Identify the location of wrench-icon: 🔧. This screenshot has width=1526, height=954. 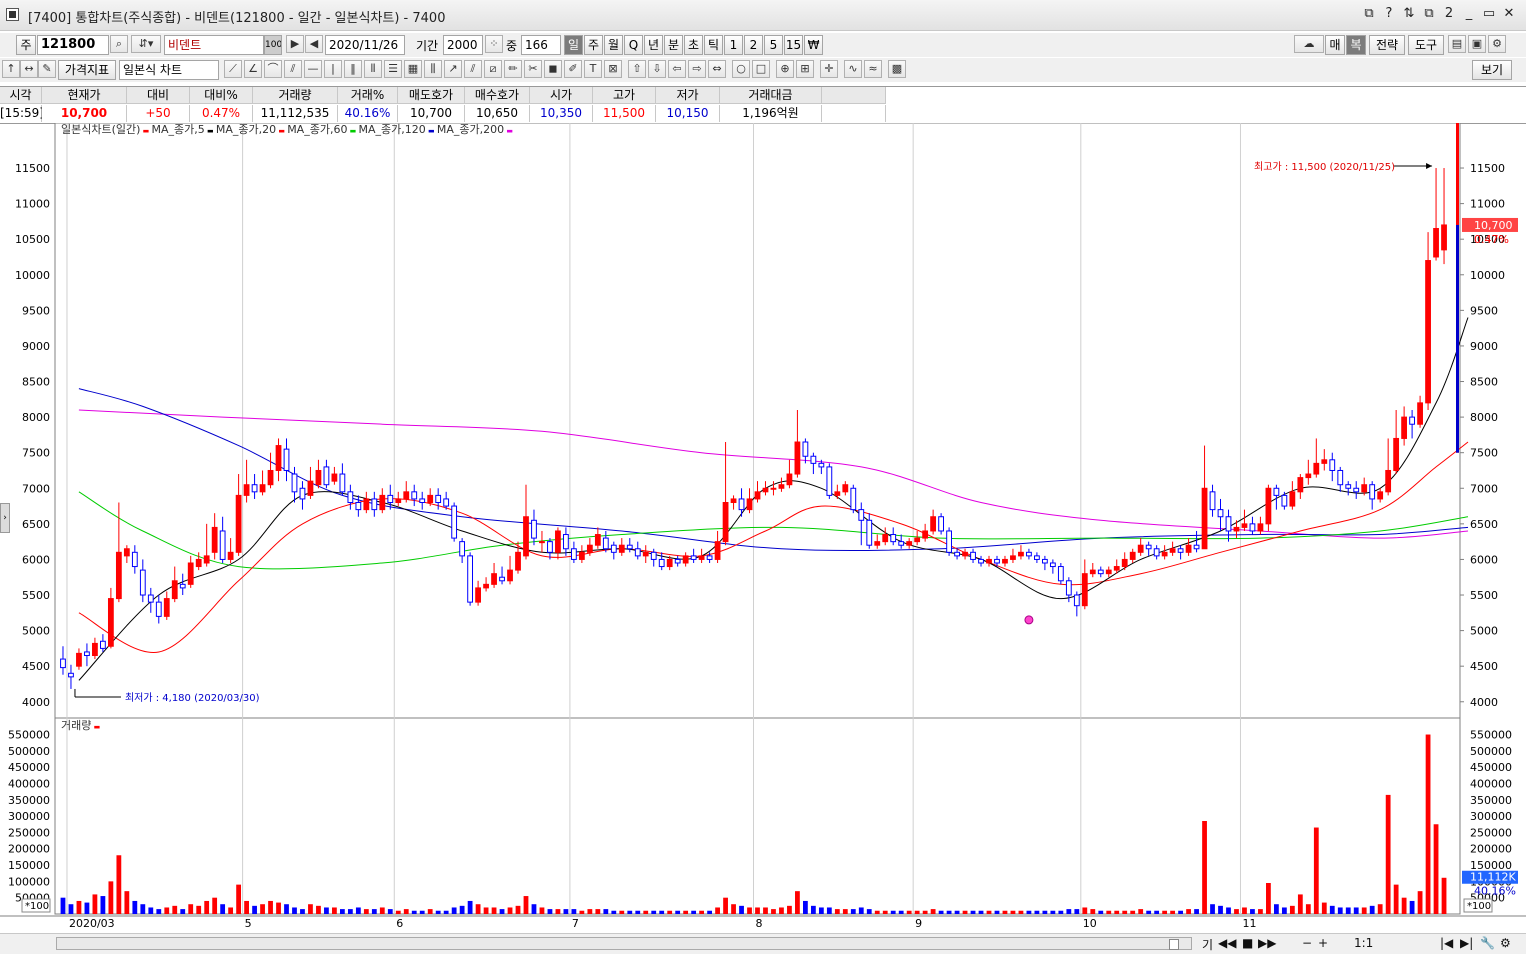
(1487, 943).